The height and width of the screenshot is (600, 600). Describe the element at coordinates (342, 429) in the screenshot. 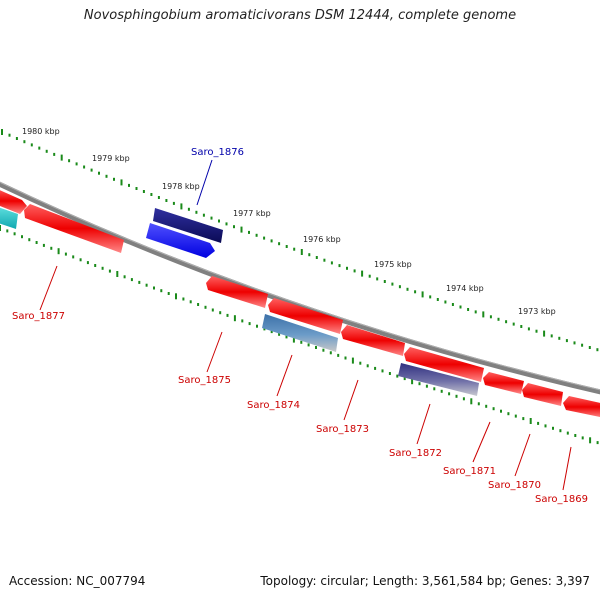

I see `gene-label-saro-1873: Saro_1873` at that location.